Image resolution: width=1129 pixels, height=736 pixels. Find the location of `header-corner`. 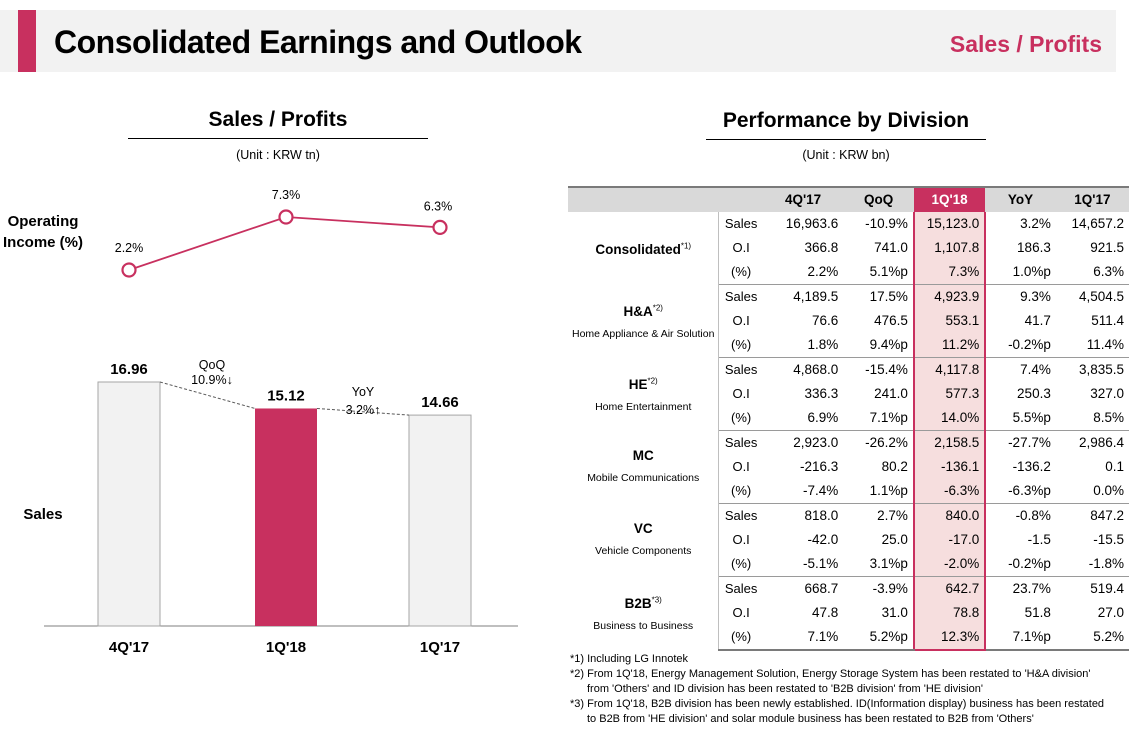

header-corner is located at coordinates (665, 199).